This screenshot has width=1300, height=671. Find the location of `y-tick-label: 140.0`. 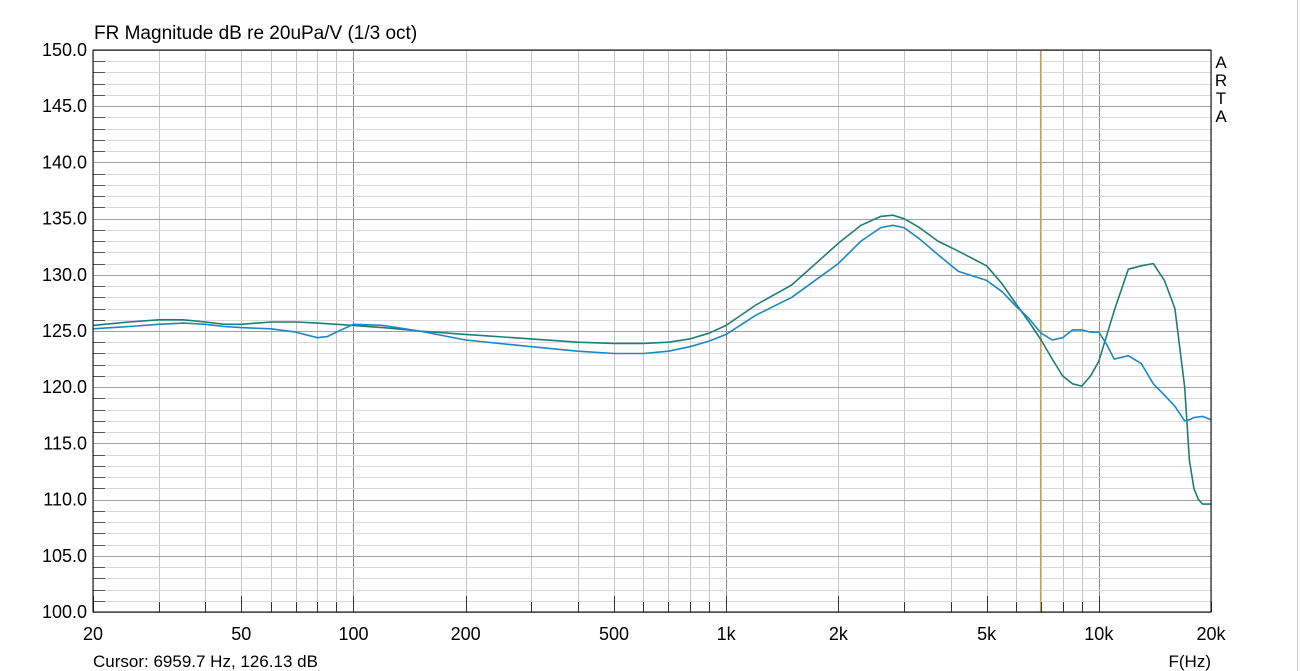

y-tick-label: 140.0 is located at coordinates (64, 162).